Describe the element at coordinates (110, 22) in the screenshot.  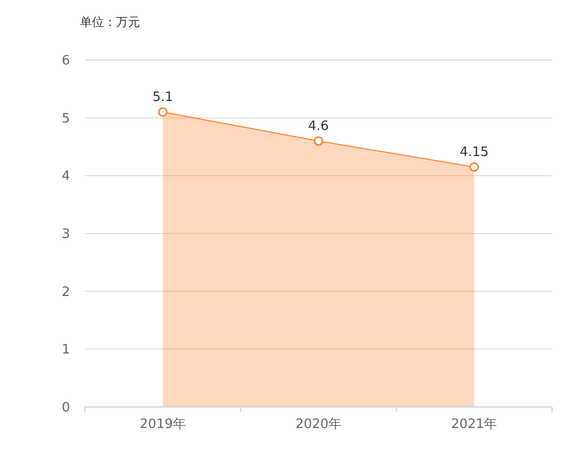
I see `y-axis-title: 单位：万元` at that location.